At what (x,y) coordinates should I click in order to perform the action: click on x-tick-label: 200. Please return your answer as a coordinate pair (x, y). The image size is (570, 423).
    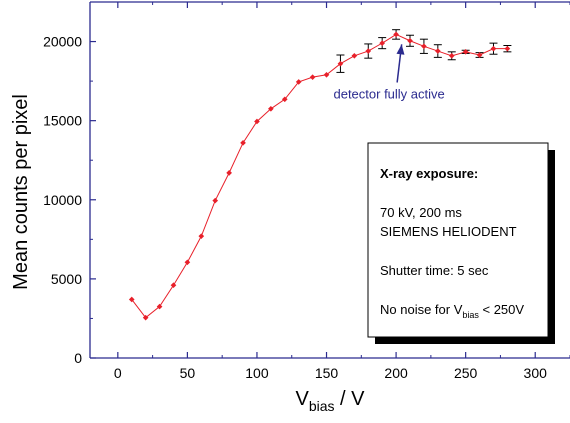
    Looking at the image, I should click on (396, 373).